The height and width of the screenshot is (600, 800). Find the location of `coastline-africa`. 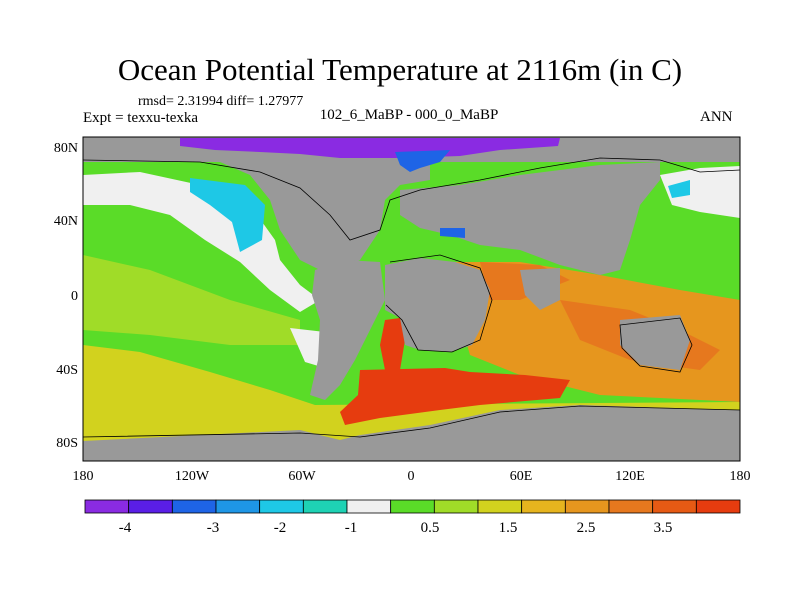

coastline-africa is located at coordinates (439, 303).